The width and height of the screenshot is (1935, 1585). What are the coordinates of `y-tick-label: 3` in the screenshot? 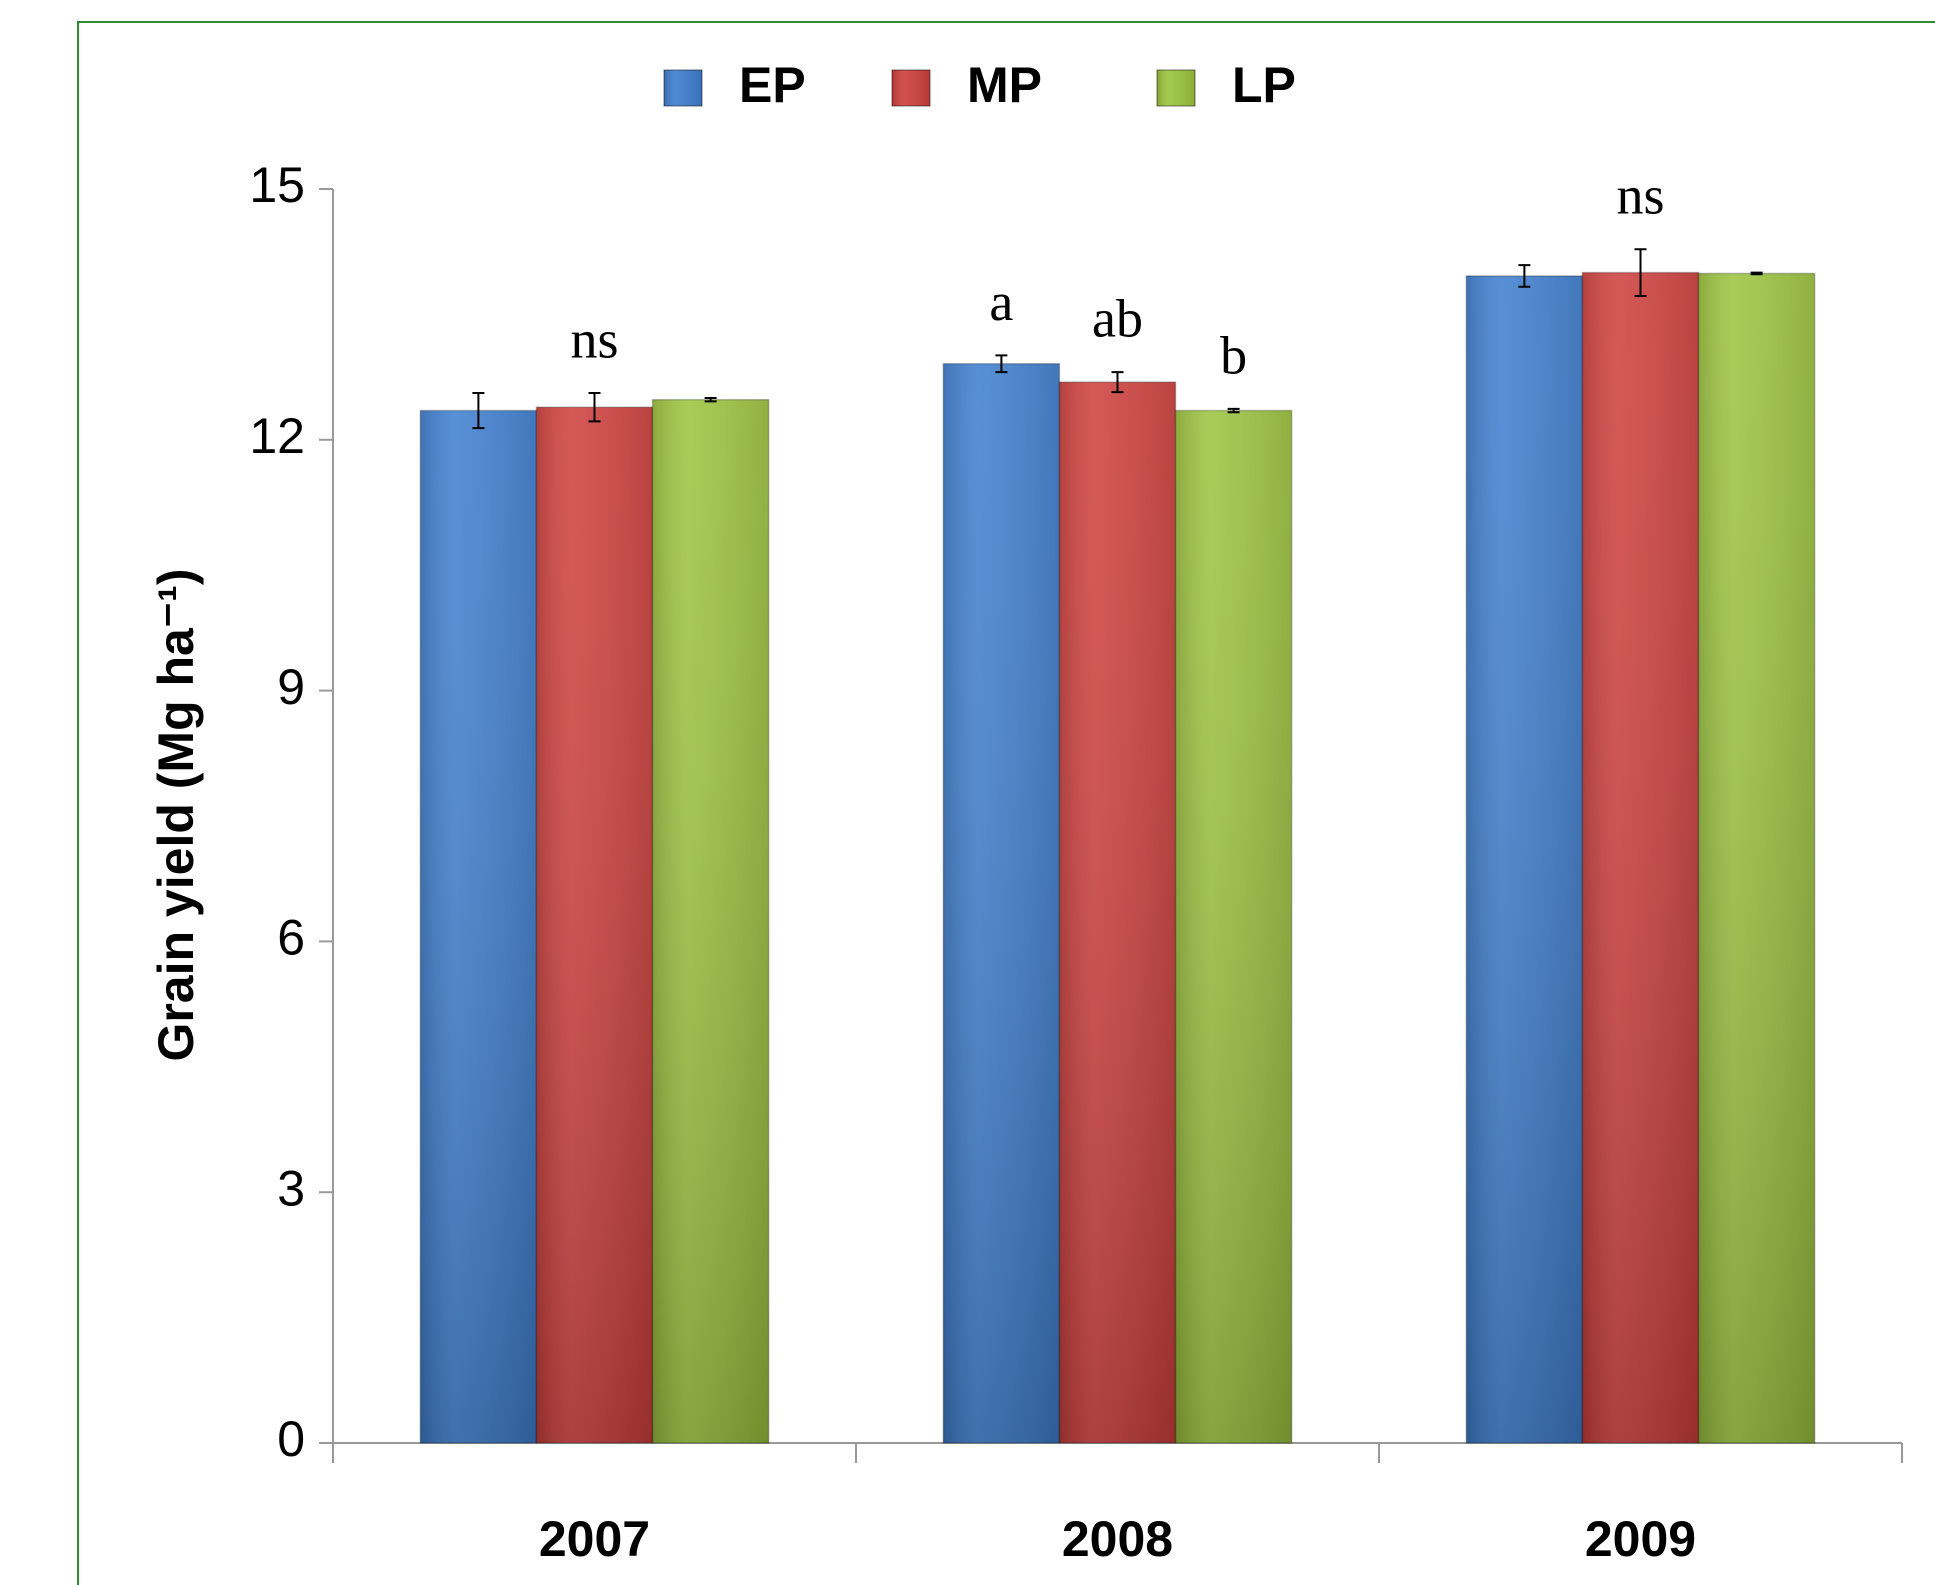 It's located at (291, 1188).